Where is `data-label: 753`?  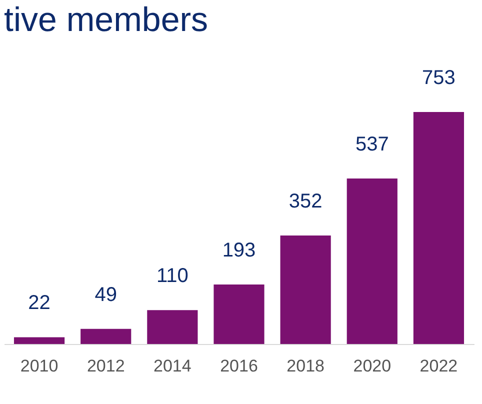 data-label: 753 is located at coordinates (439, 78).